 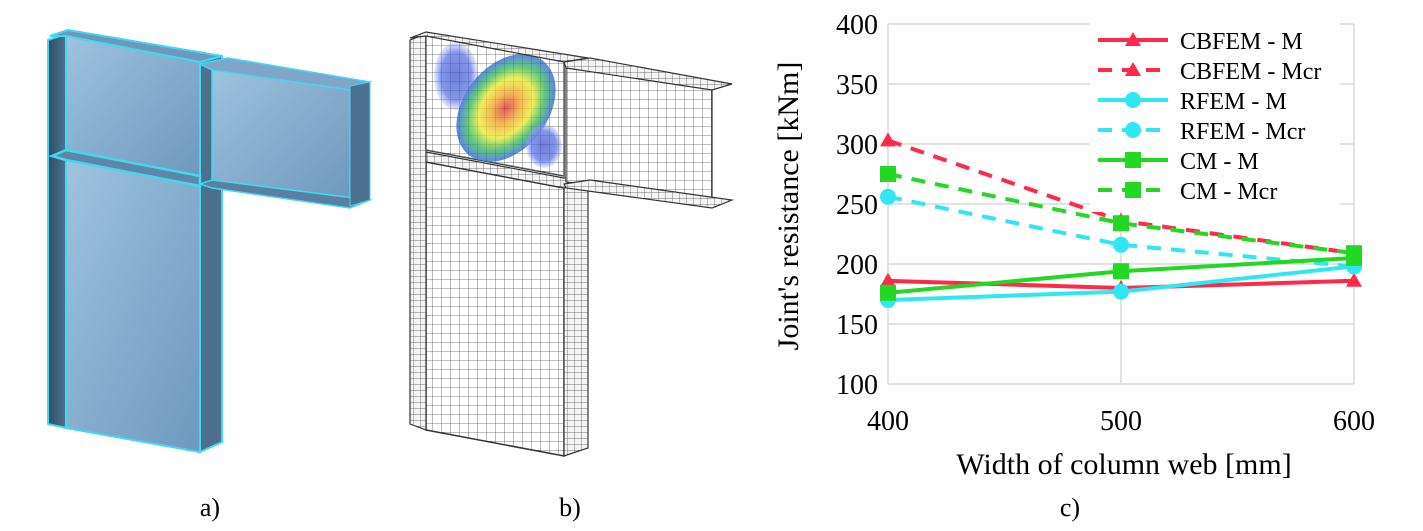 I want to click on y-tick-labels: 100 150 200 250 300 350 400, so click(x=857, y=205).